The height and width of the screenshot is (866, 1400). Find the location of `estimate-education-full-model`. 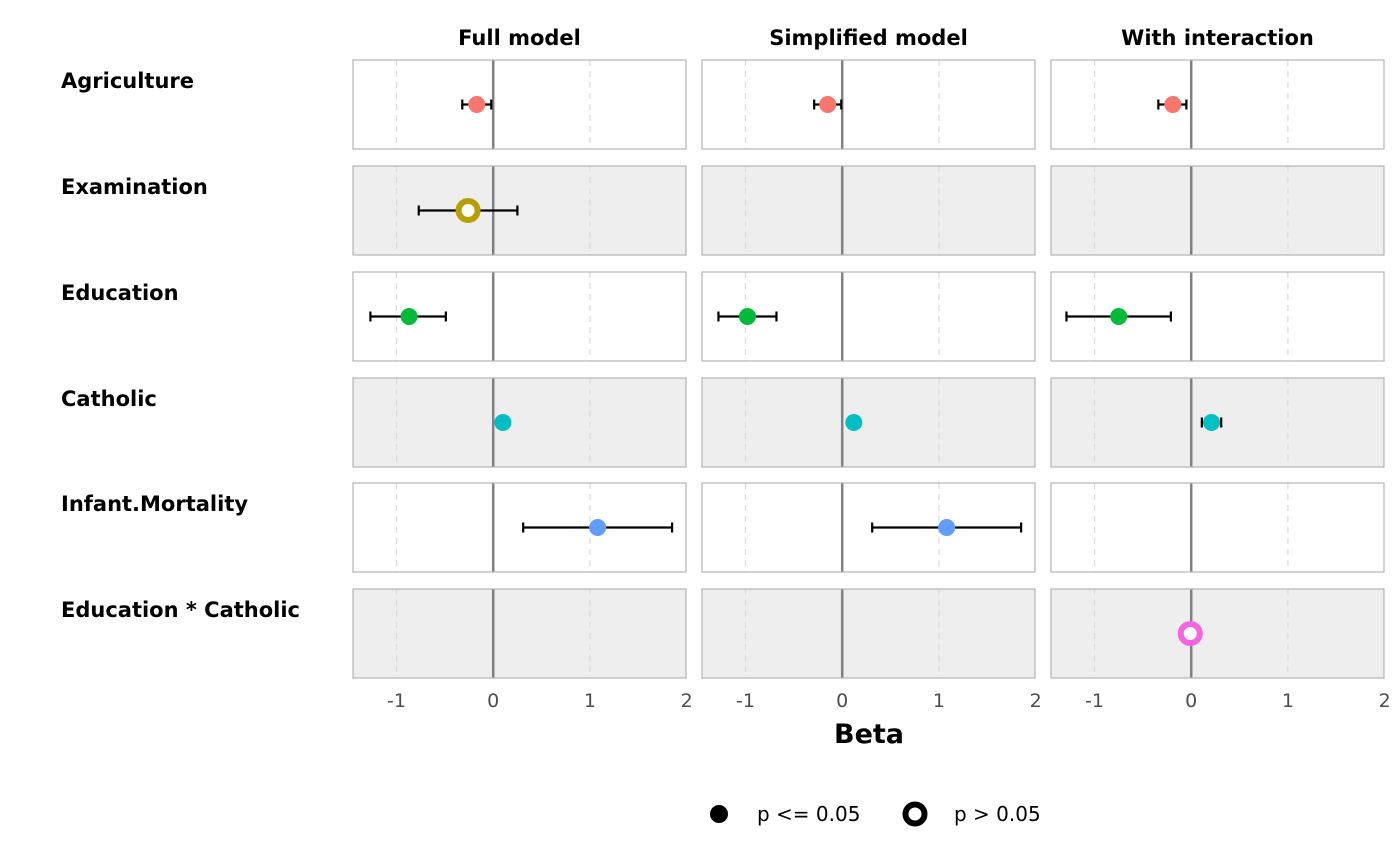

estimate-education-full-model is located at coordinates (408, 316).